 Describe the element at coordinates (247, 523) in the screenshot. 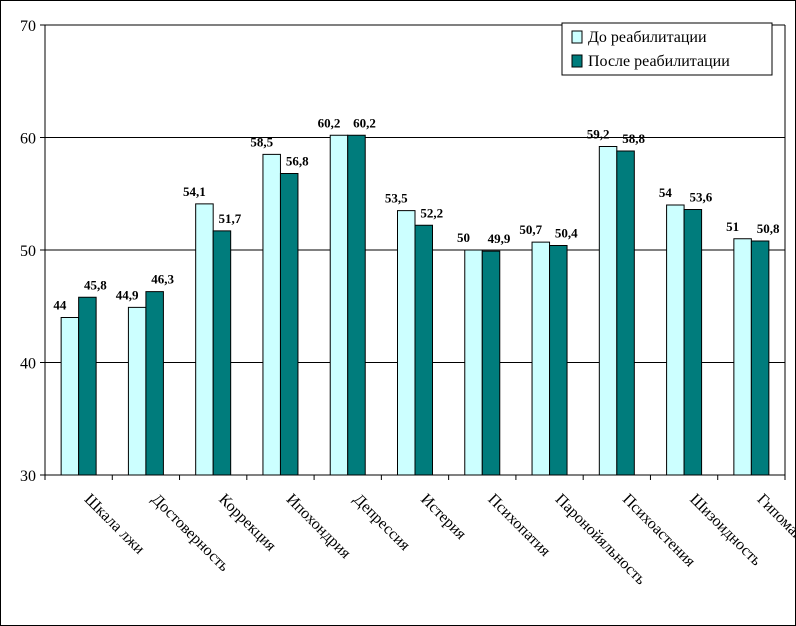

I see `category-label: Коррекция` at that location.